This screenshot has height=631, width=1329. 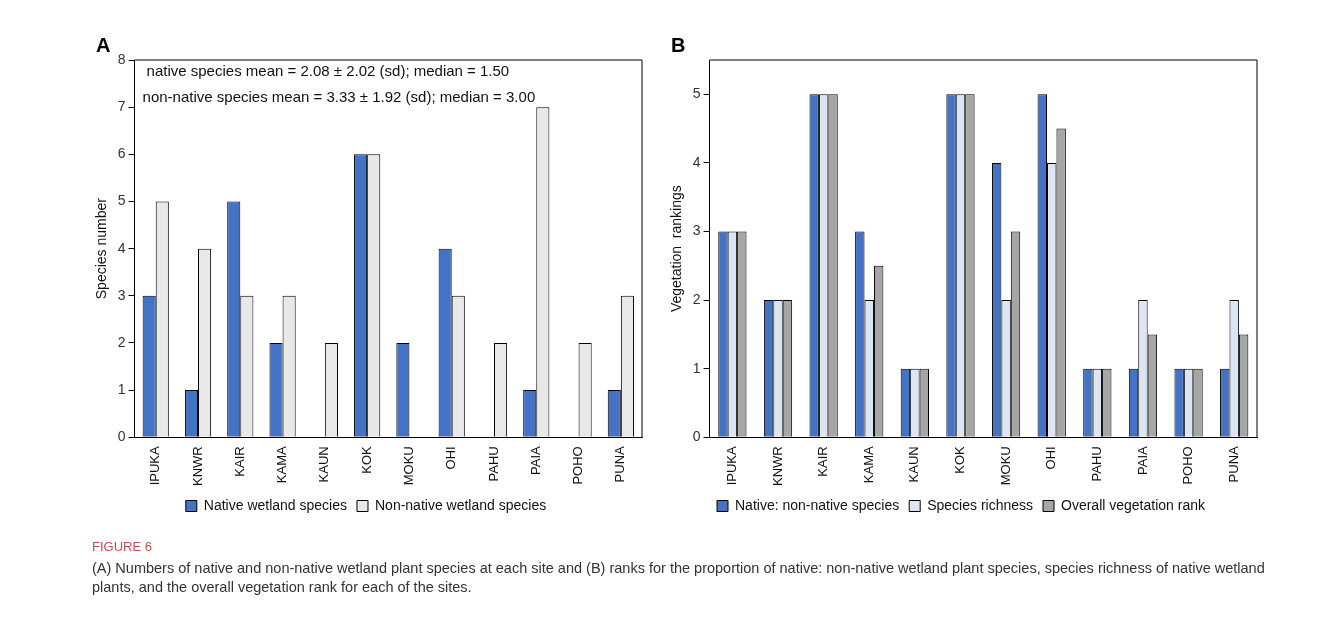 I want to click on y-tick-label: 6, so click(x=121, y=153).